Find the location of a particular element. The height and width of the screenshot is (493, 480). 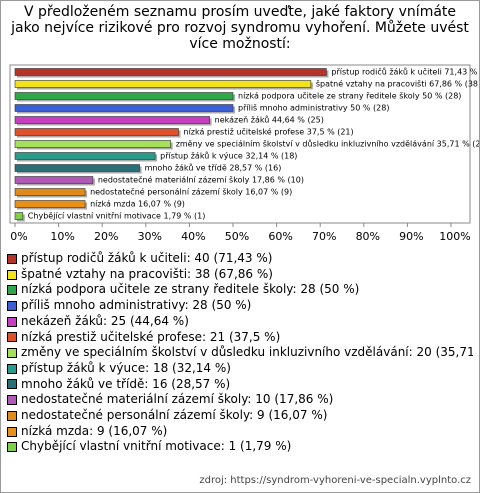

bar-label: přístup žáků k výuce 32,14 % (18) is located at coordinates (228, 156).